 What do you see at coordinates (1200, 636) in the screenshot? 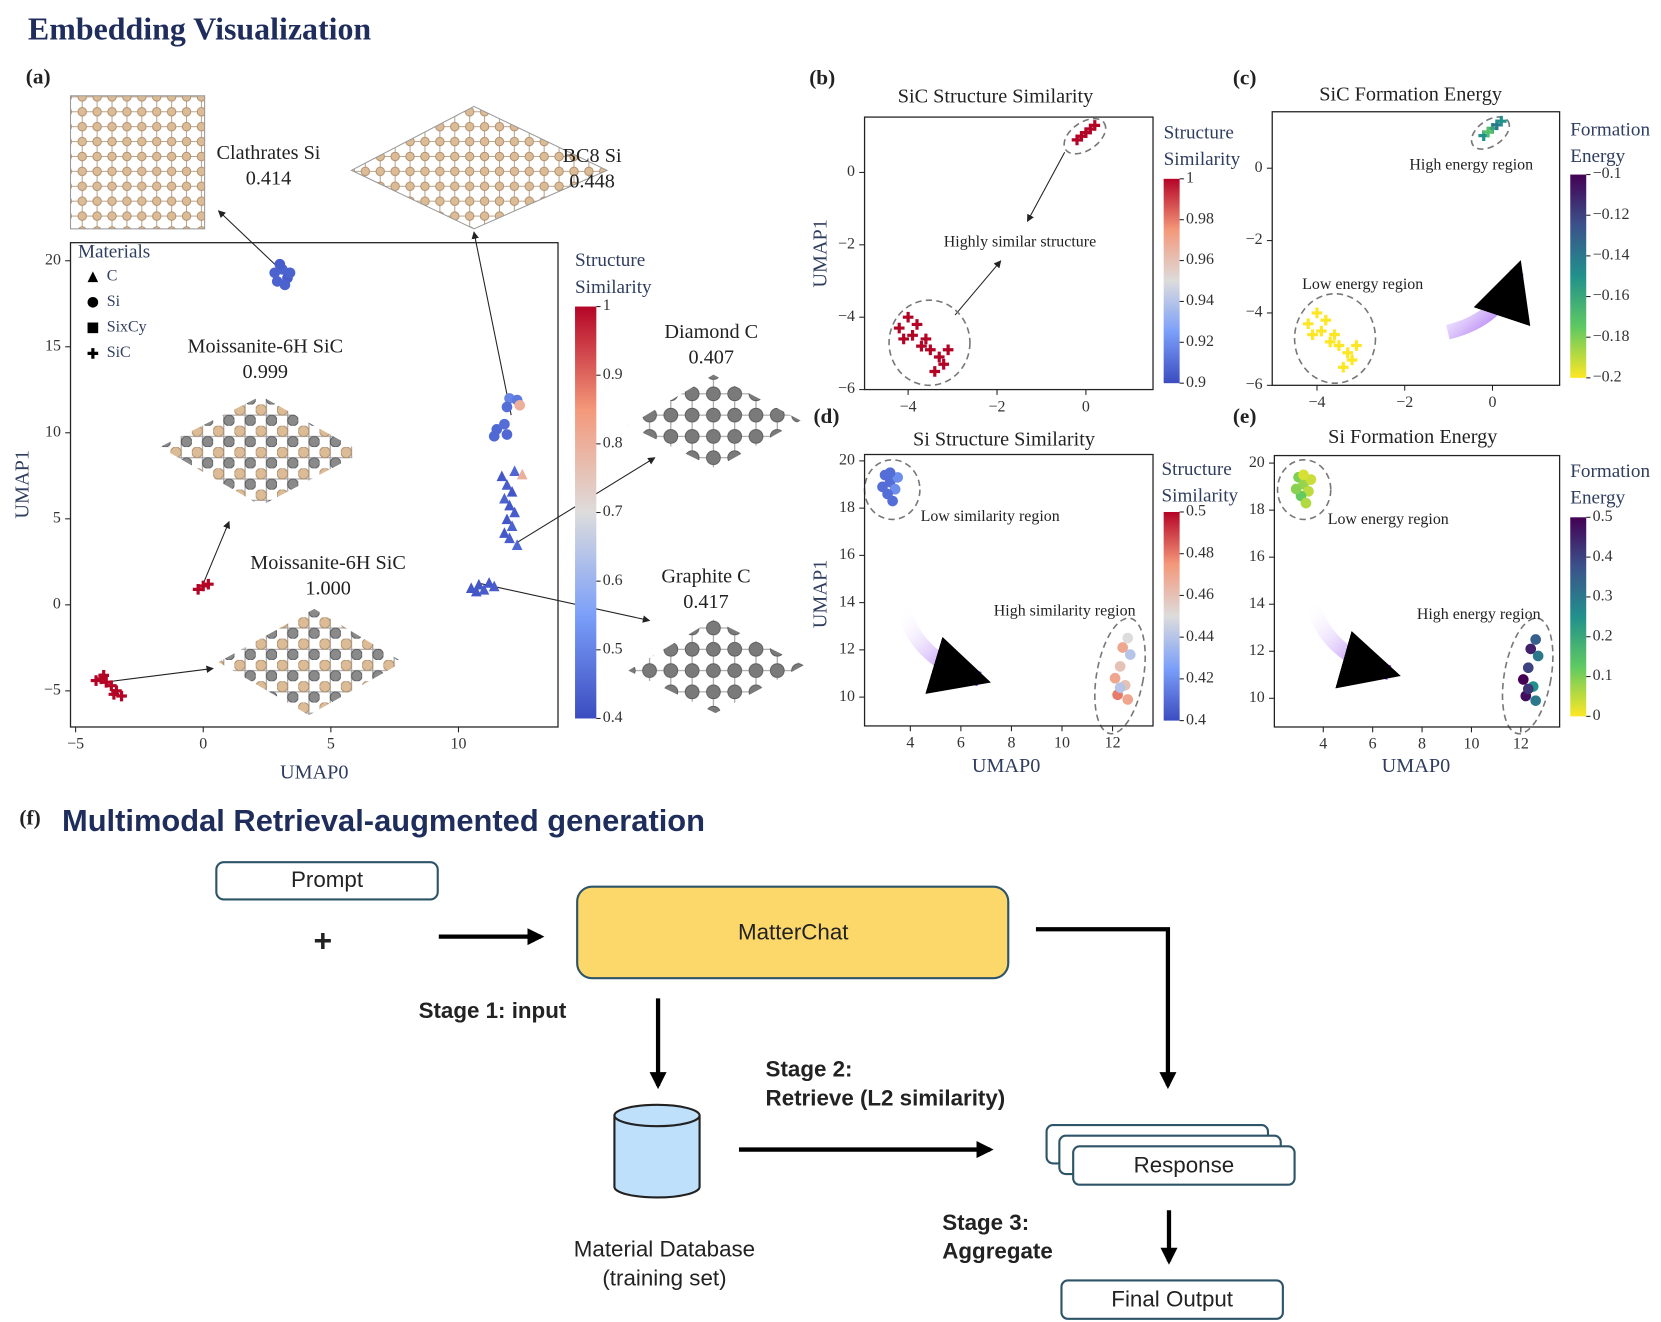
I see `colorbar-tick-label: 0.44` at bounding box center [1200, 636].